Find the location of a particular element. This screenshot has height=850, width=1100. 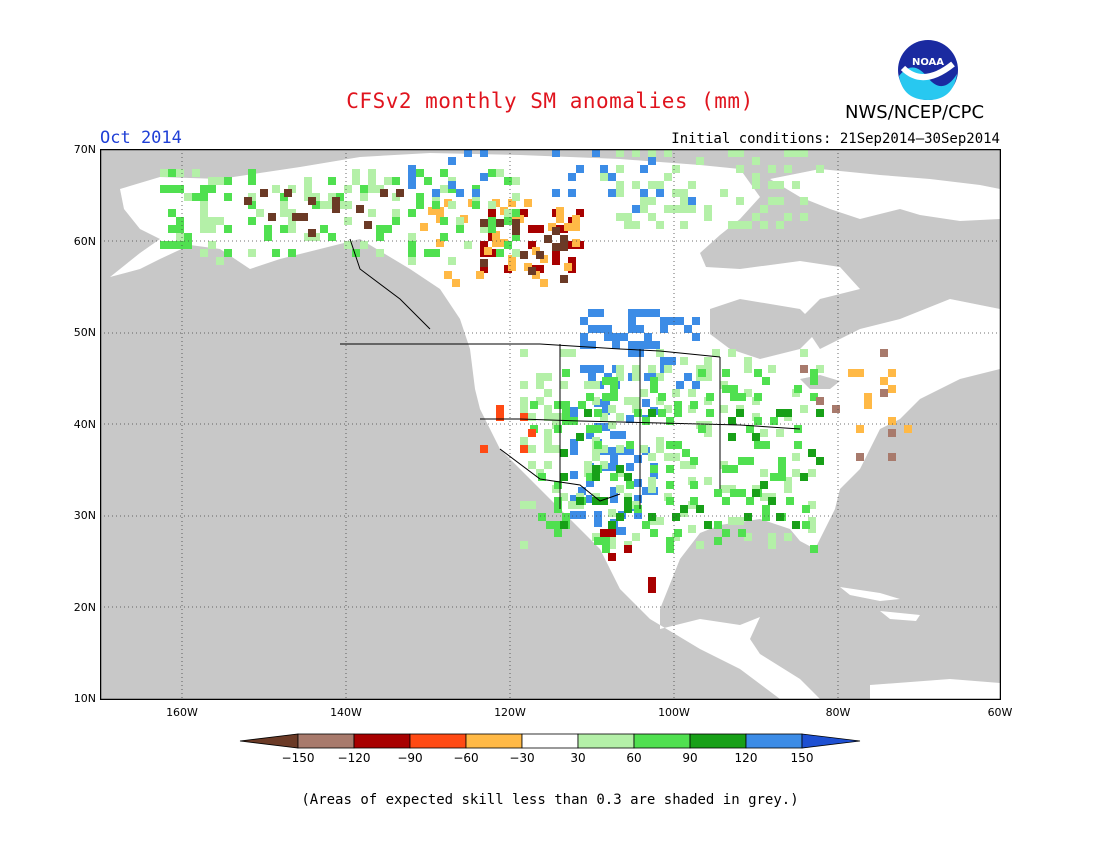

colorbar-arrow-low is located at coordinates (269, 741).